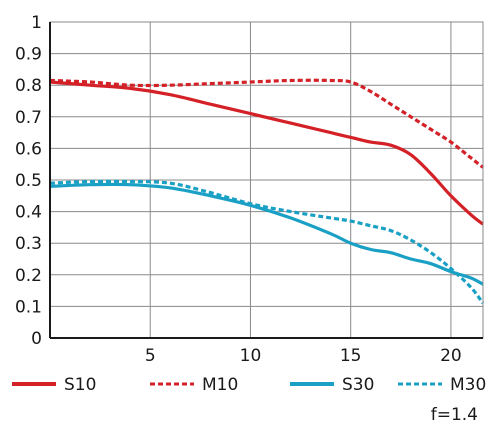 This screenshot has width=498, height=436. I want to click on y-tick-label: 0.8, so click(28, 86).